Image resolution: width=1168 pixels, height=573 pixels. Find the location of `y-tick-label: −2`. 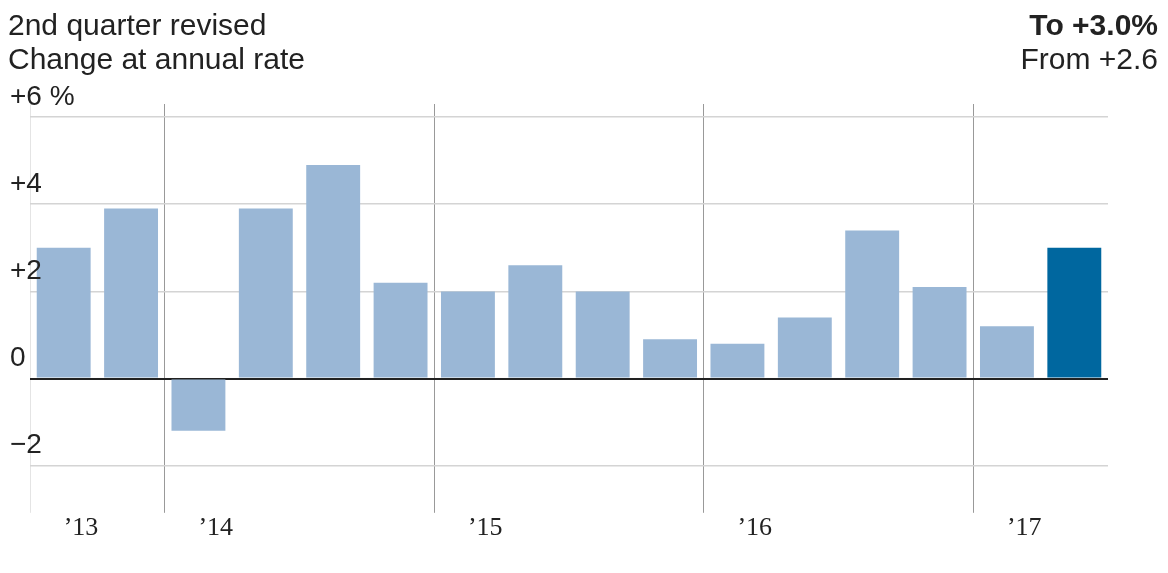

y-tick-label: −2 is located at coordinates (26, 444).